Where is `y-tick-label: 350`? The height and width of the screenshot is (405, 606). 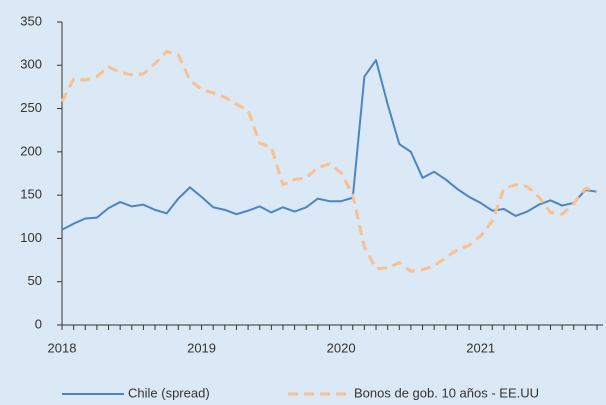
y-tick-label: 350 is located at coordinates (31, 20).